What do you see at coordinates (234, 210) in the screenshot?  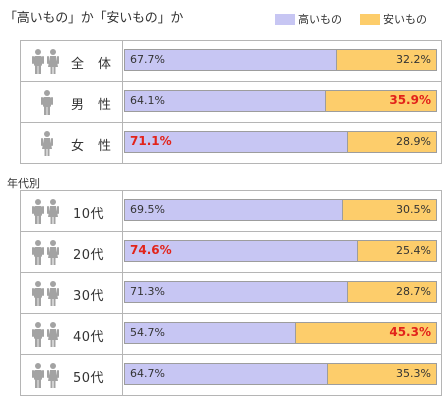 I see `bar-segment-high: 69.5%` at bounding box center [234, 210].